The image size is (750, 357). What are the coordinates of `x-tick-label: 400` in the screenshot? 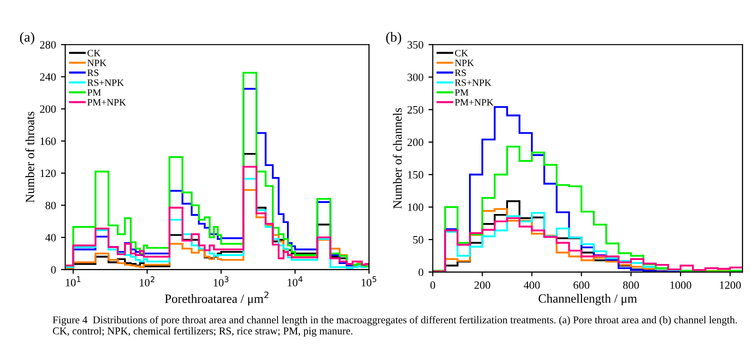 It's located at (532, 285).